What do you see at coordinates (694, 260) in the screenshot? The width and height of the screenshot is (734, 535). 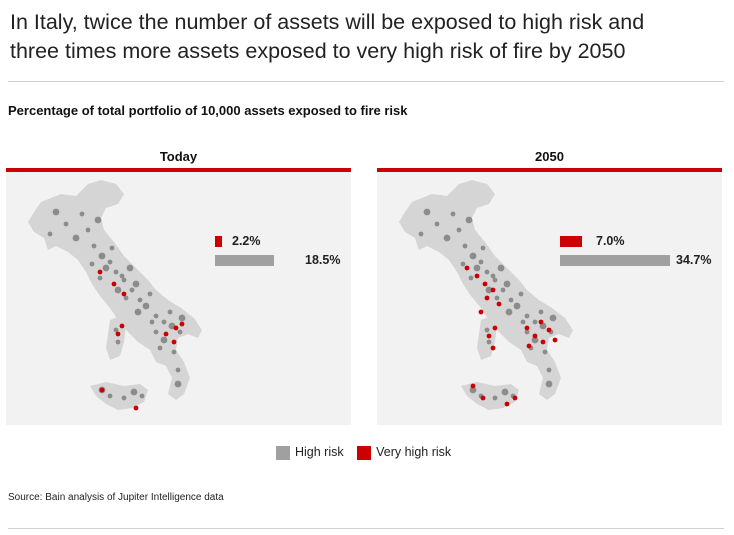 I see `bar-label-high-2050: 34.7%` at bounding box center [694, 260].